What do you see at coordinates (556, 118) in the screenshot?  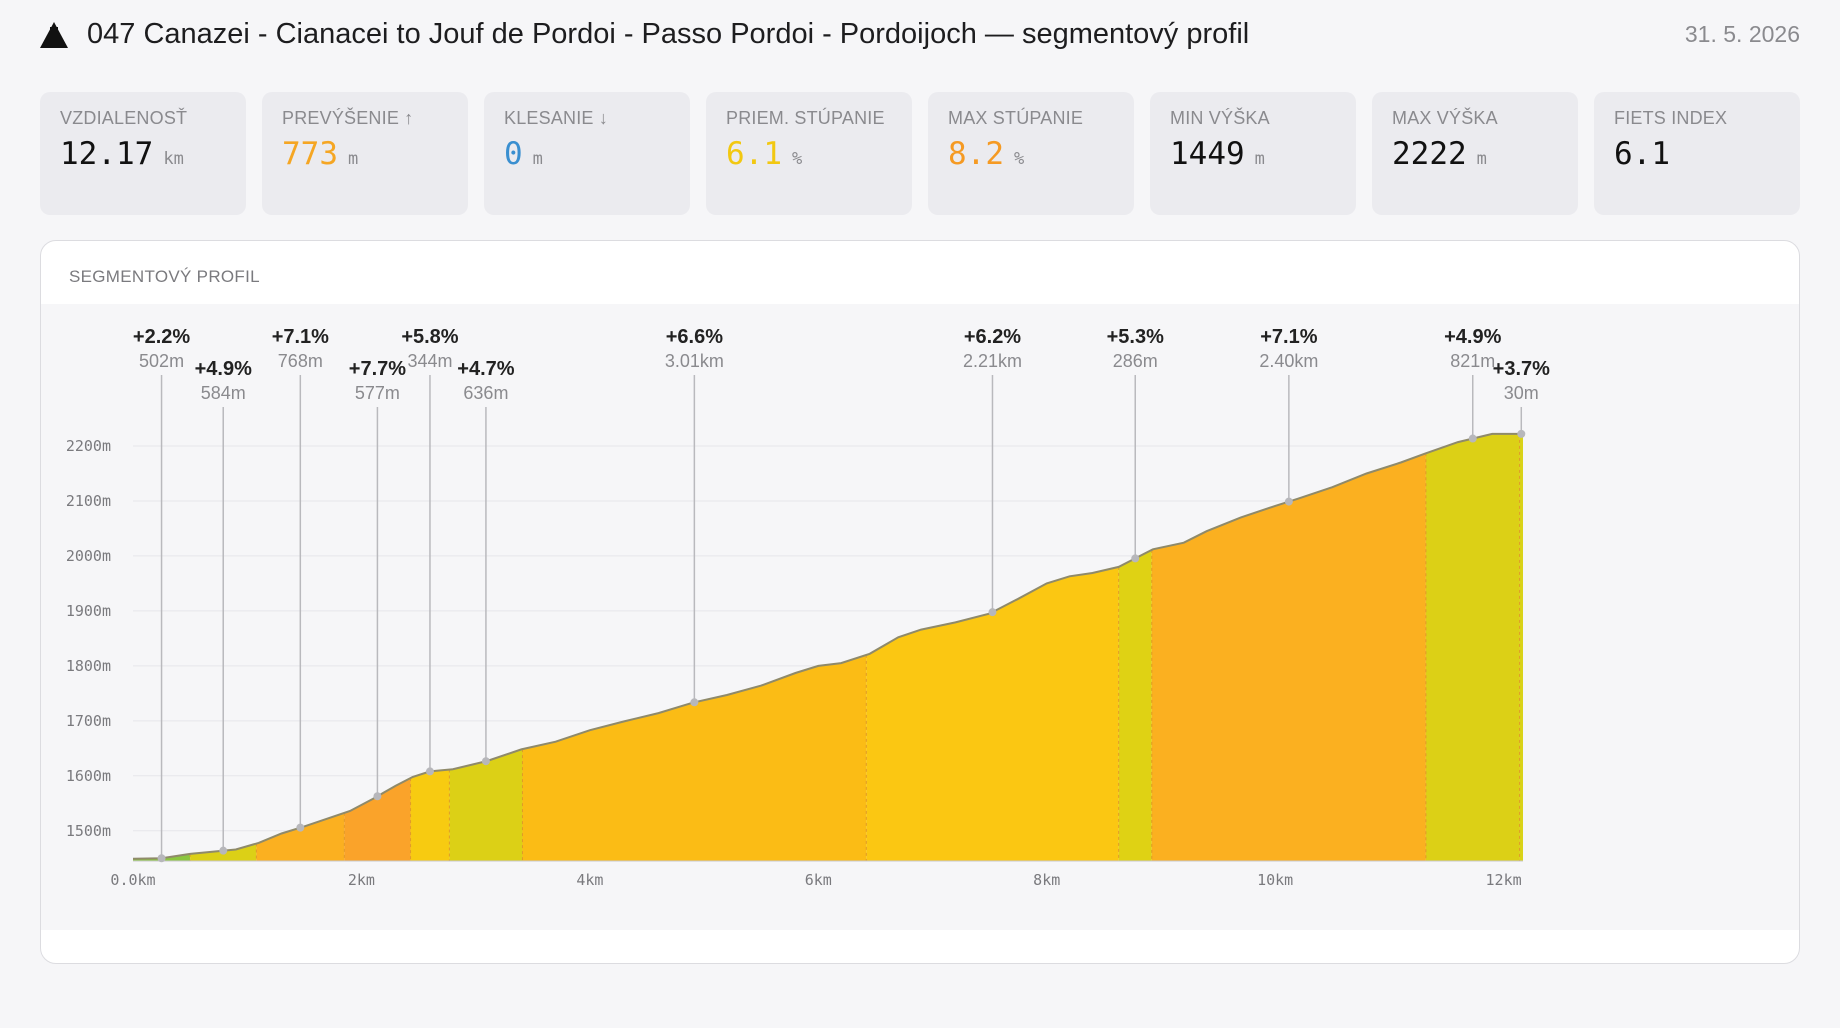 I see `stat-label: KLESANIE ↓` at bounding box center [556, 118].